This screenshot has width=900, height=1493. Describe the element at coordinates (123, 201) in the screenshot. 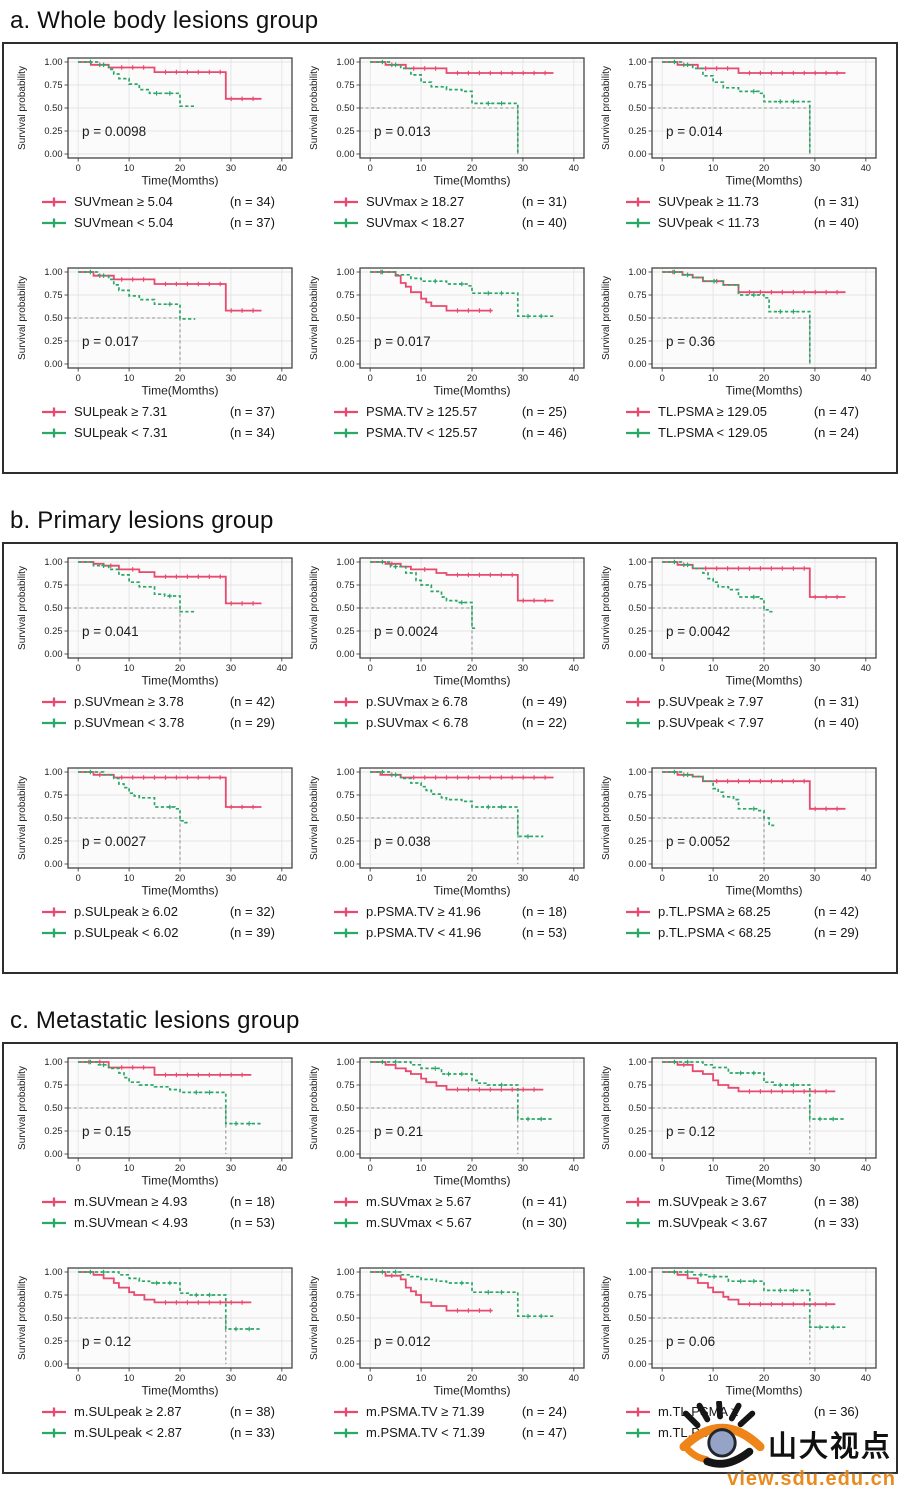

I see `legend-label: SUVmean ≥ 5.04` at that location.